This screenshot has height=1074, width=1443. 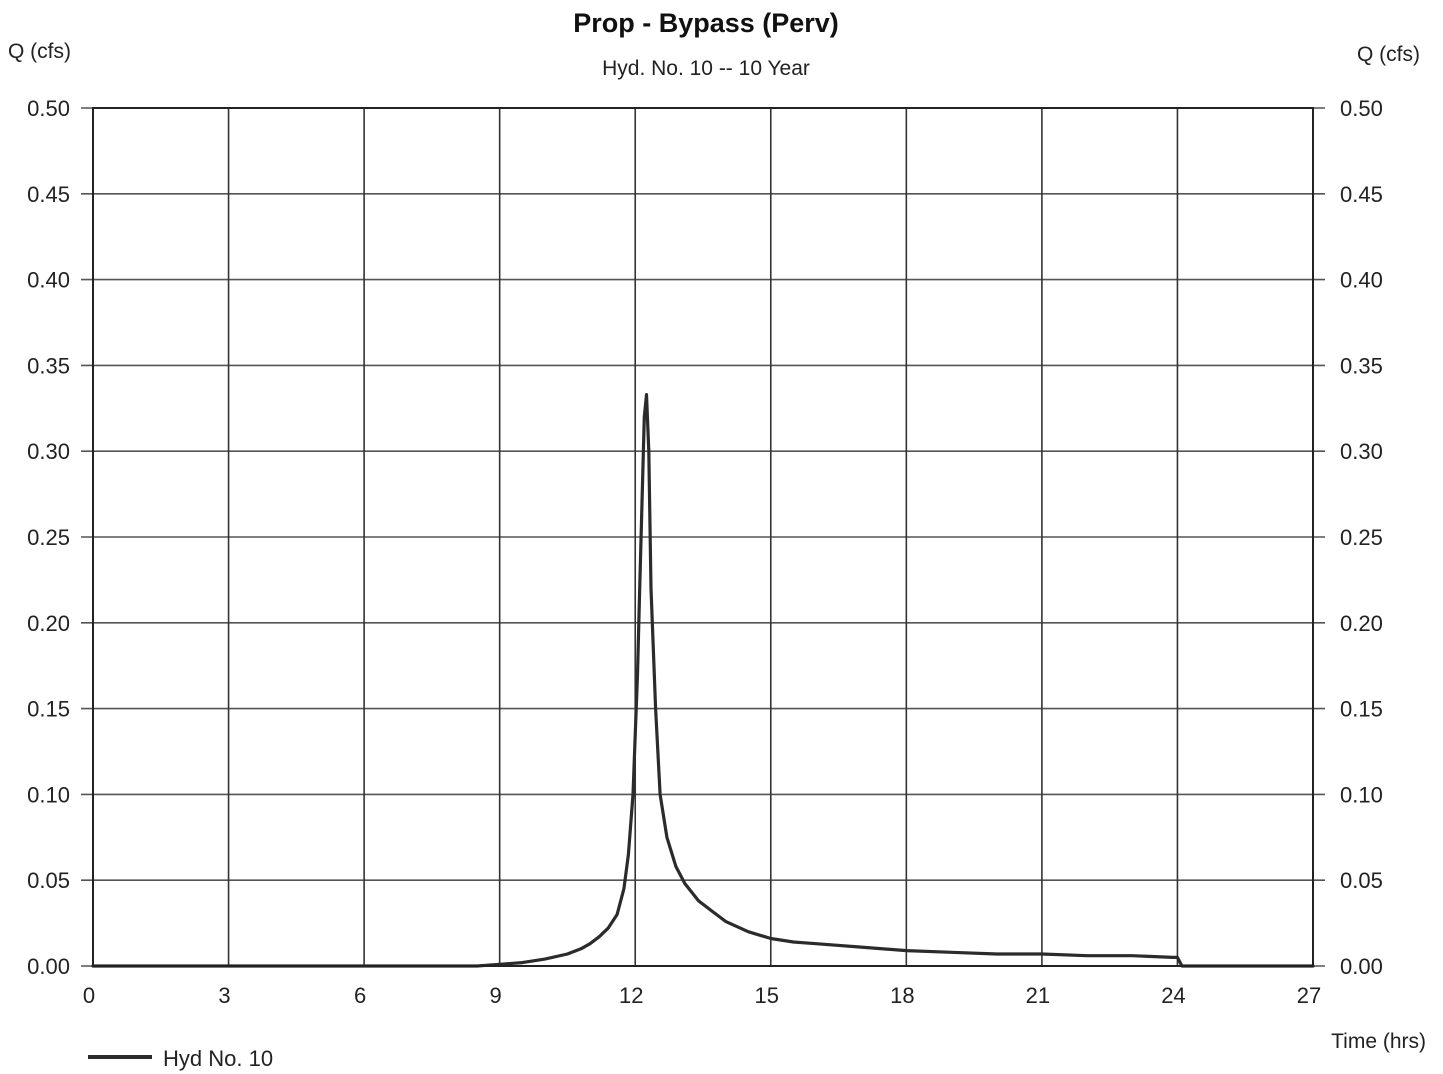 I want to click on y-tick-label-left: 0.25, so click(x=48, y=537).